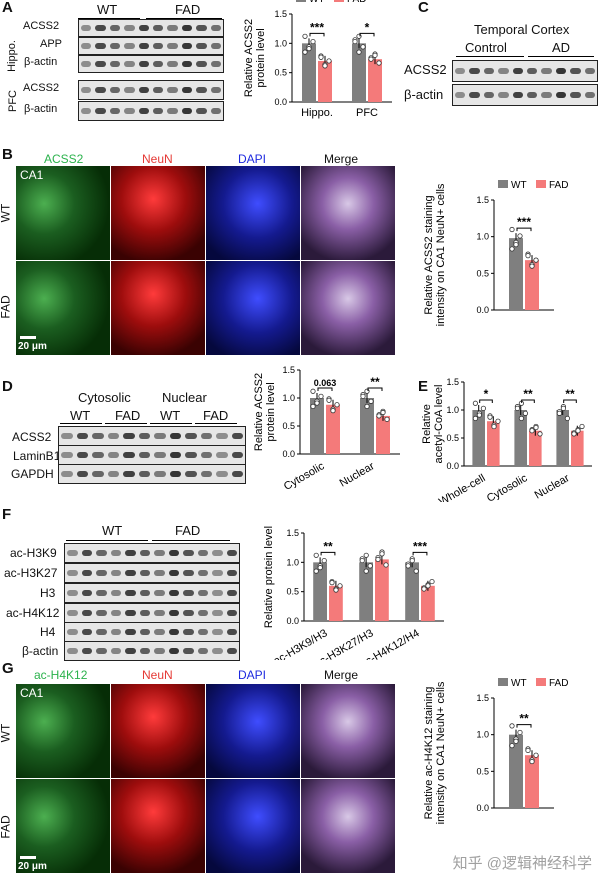 The height and width of the screenshot is (879, 600). I want to click on legend-swatch-wt, so click(503, 682).